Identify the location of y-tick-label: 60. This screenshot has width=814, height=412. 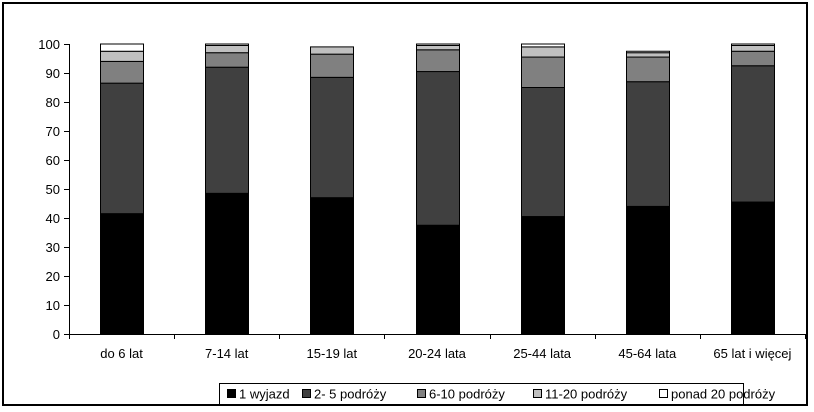
(53, 160).